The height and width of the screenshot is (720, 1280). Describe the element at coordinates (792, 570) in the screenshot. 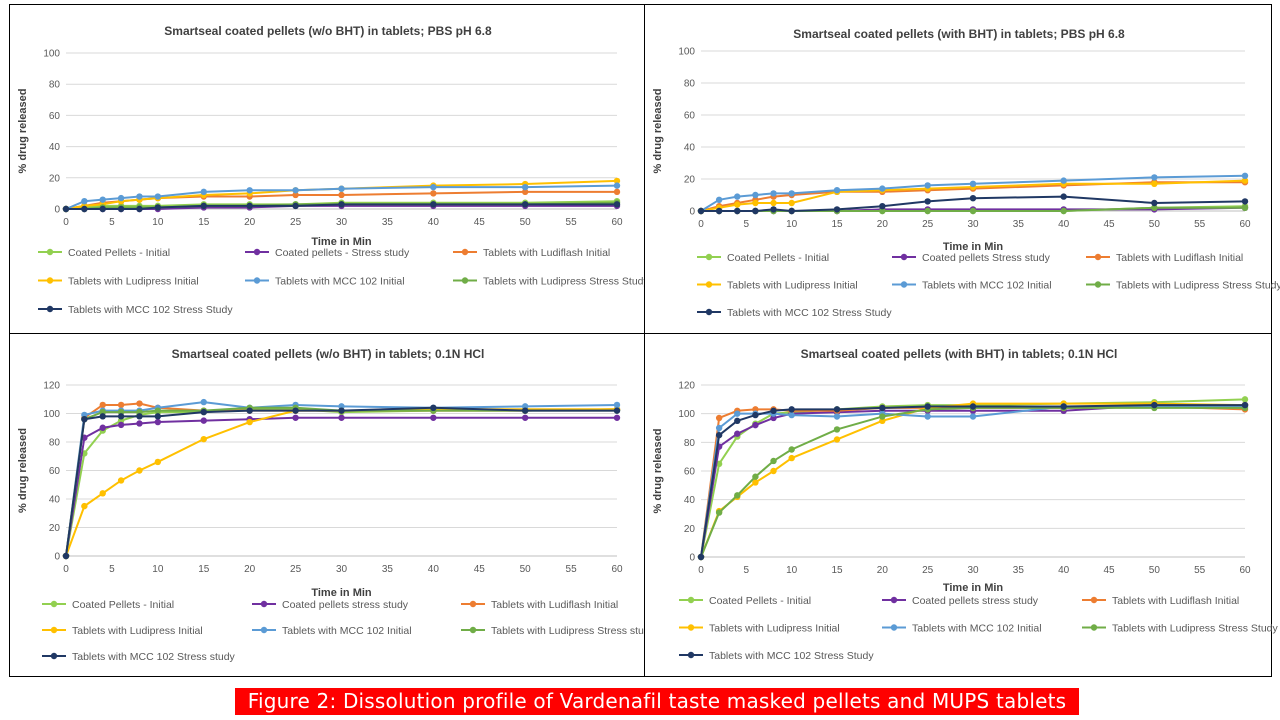

I see `x-tick-label: 10` at that location.